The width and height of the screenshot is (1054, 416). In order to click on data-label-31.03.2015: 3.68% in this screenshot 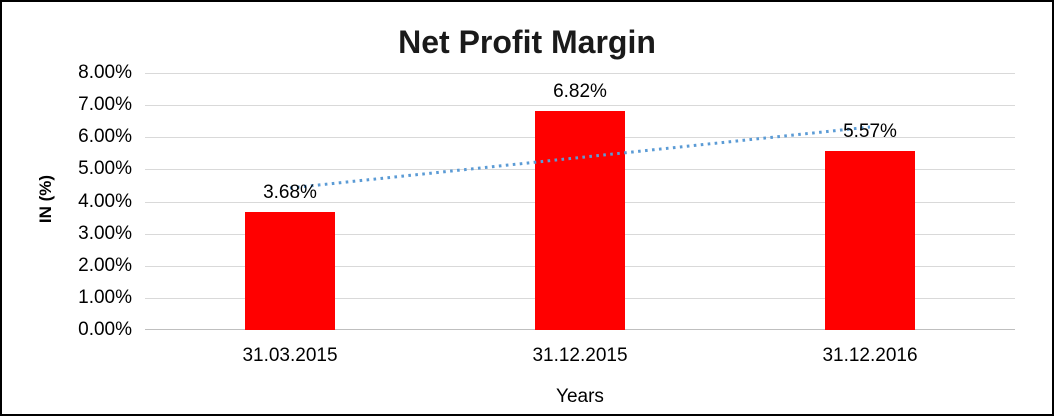, I will do `click(290, 192)`.